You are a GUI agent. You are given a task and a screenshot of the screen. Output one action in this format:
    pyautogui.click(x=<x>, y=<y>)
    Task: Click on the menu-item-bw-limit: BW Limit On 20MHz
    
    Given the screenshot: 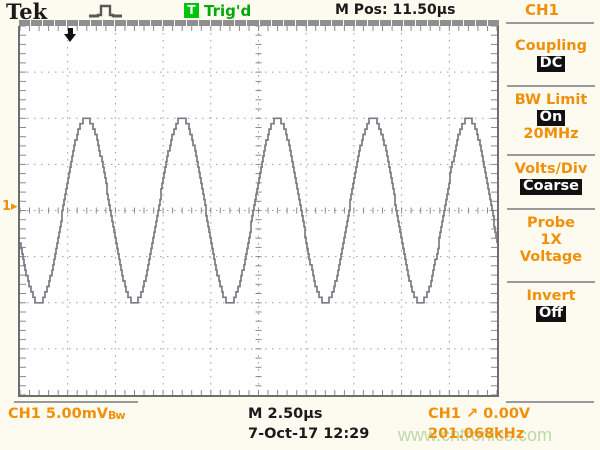 What is the action you would take?
    pyautogui.click(x=551, y=117)
    